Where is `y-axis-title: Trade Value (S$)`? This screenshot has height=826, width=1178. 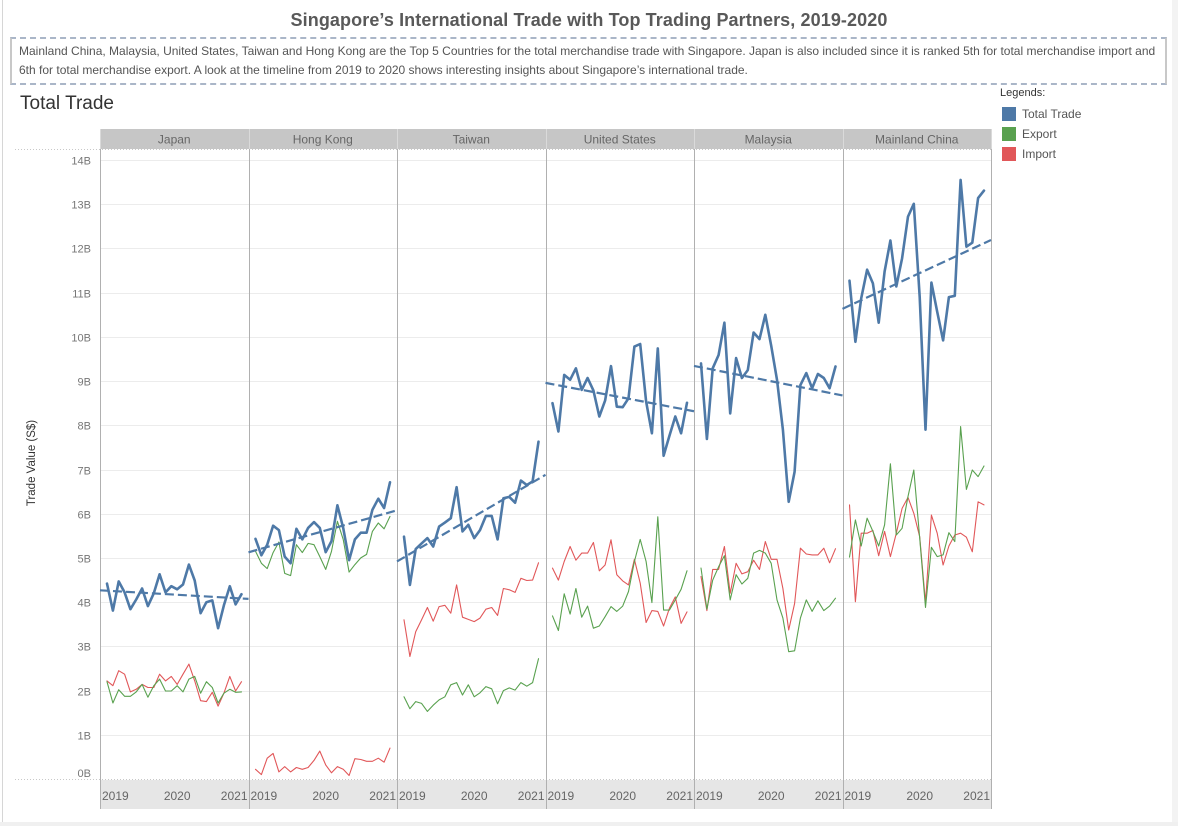
y-axis-title: Trade Value (S$) is located at coordinates (32, 463).